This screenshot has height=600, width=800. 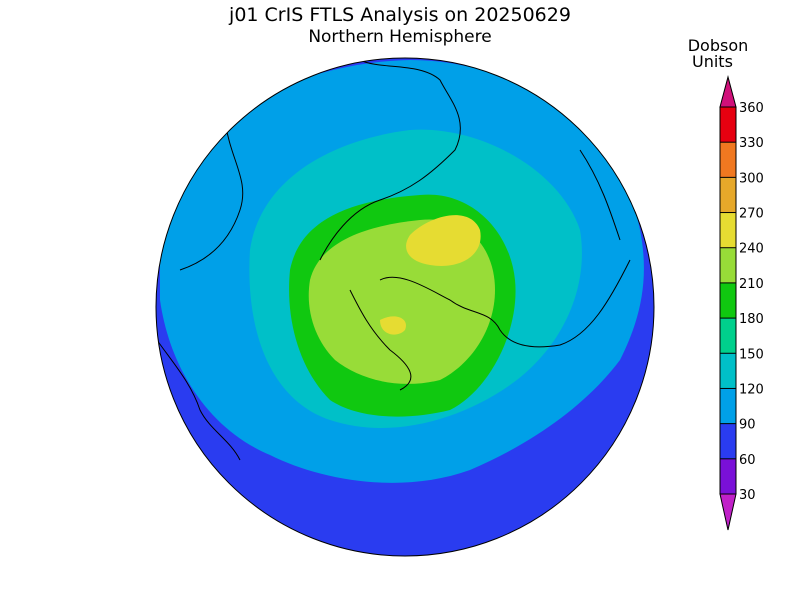 What do you see at coordinates (712, 61) in the screenshot?
I see `colorbar-label: Units` at bounding box center [712, 61].